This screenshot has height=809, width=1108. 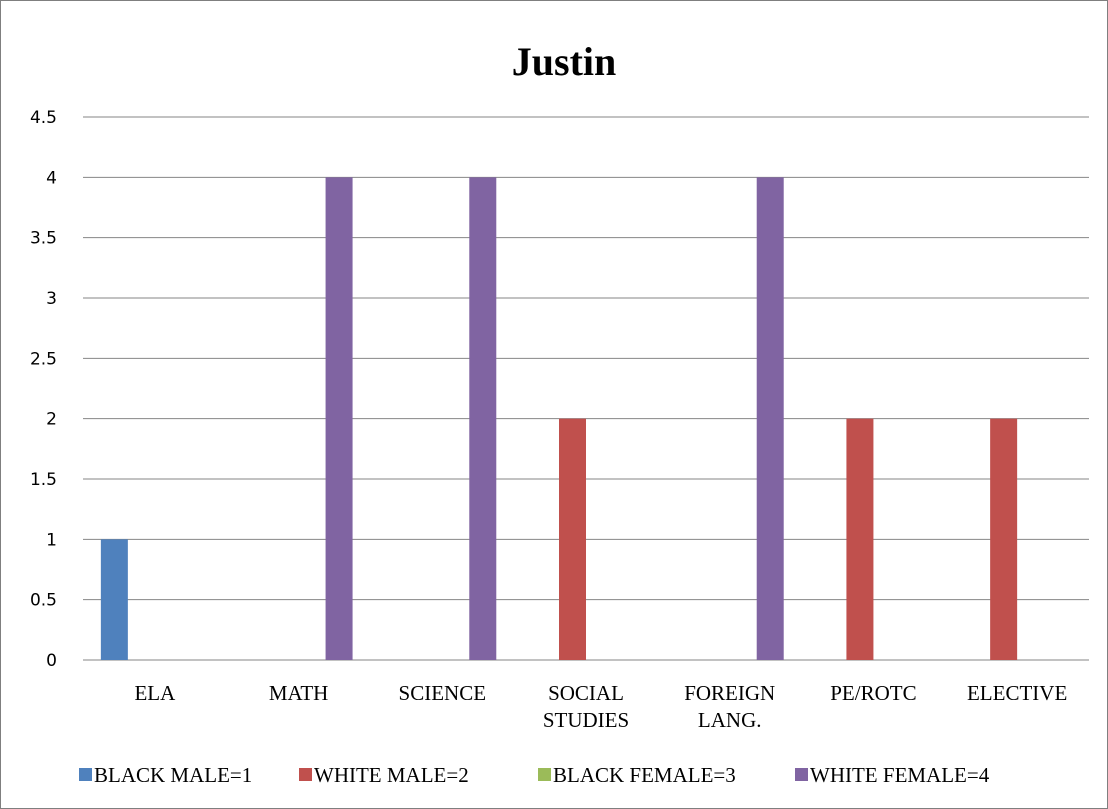 What do you see at coordinates (564, 61) in the screenshot?
I see `chart-title: Justin` at bounding box center [564, 61].